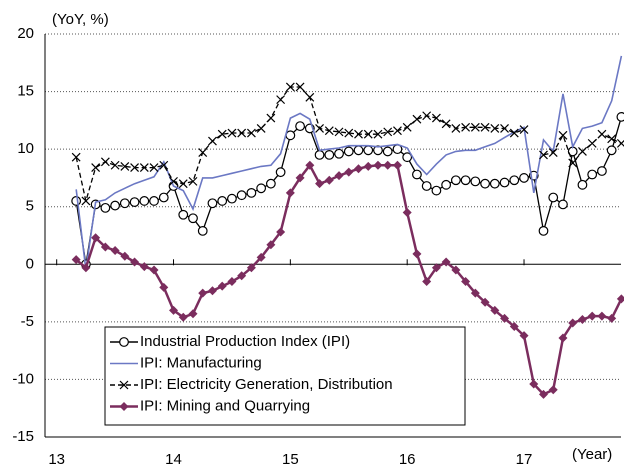 The image size is (624, 466). What do you see at coordinates (407, 458) in the screenshot?
I see `x-tick-label: 16` at bounding box center [407, 458].